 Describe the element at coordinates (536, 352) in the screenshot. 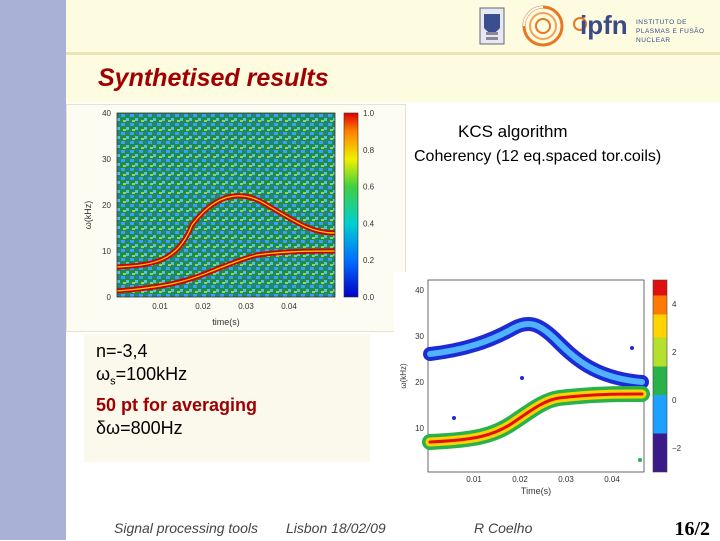

I see `kcs-upper-band-inner` at that location.